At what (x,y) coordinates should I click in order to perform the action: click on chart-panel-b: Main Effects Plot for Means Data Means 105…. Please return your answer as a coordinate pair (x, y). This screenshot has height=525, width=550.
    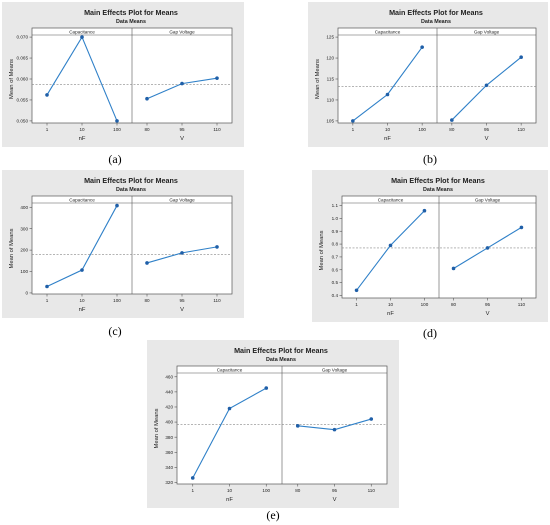
    Looking at the image, I should click on (428, 74).